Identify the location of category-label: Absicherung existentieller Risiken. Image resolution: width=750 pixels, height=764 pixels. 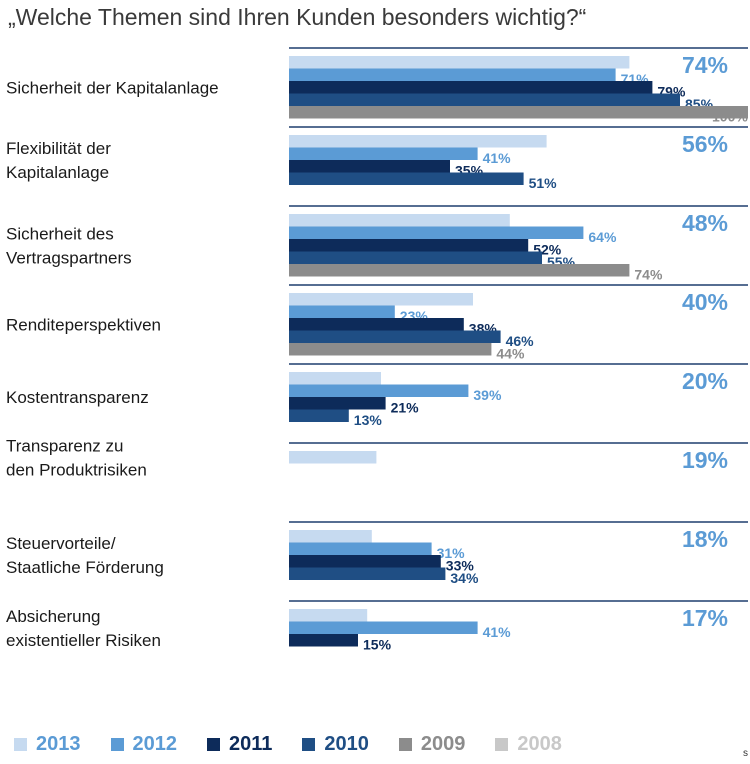
(83, 628).